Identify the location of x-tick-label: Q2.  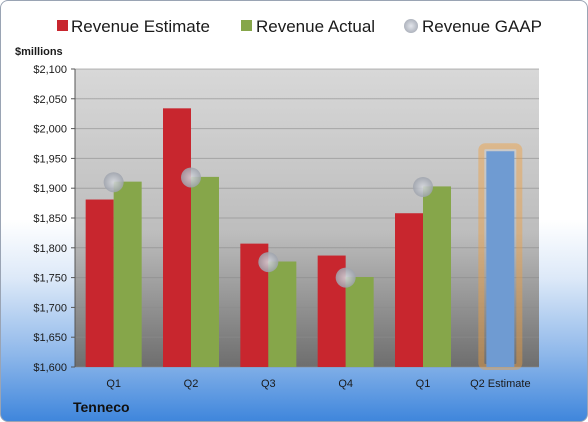
(191, 384).